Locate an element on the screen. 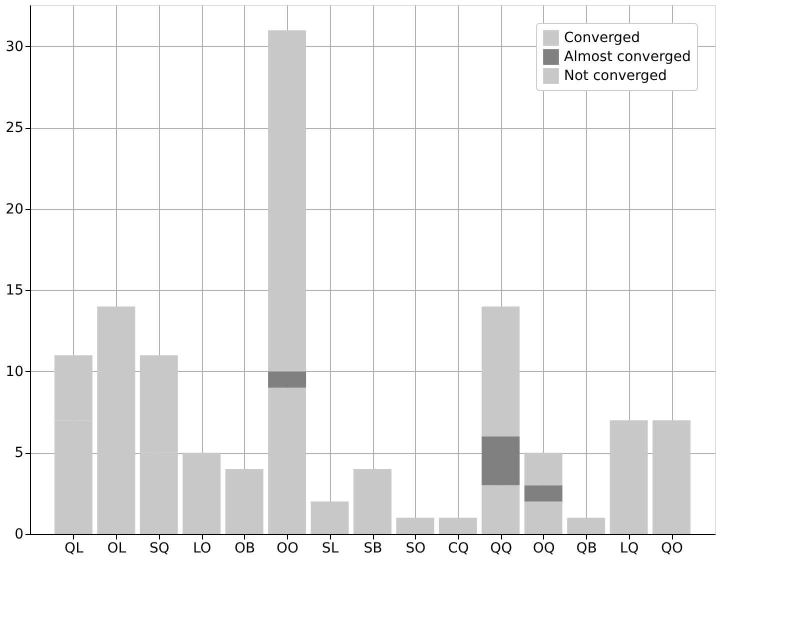 The height and width of the screenshot is (618, 806). y-tick-label: 30 is located at coordinates (15, 46).